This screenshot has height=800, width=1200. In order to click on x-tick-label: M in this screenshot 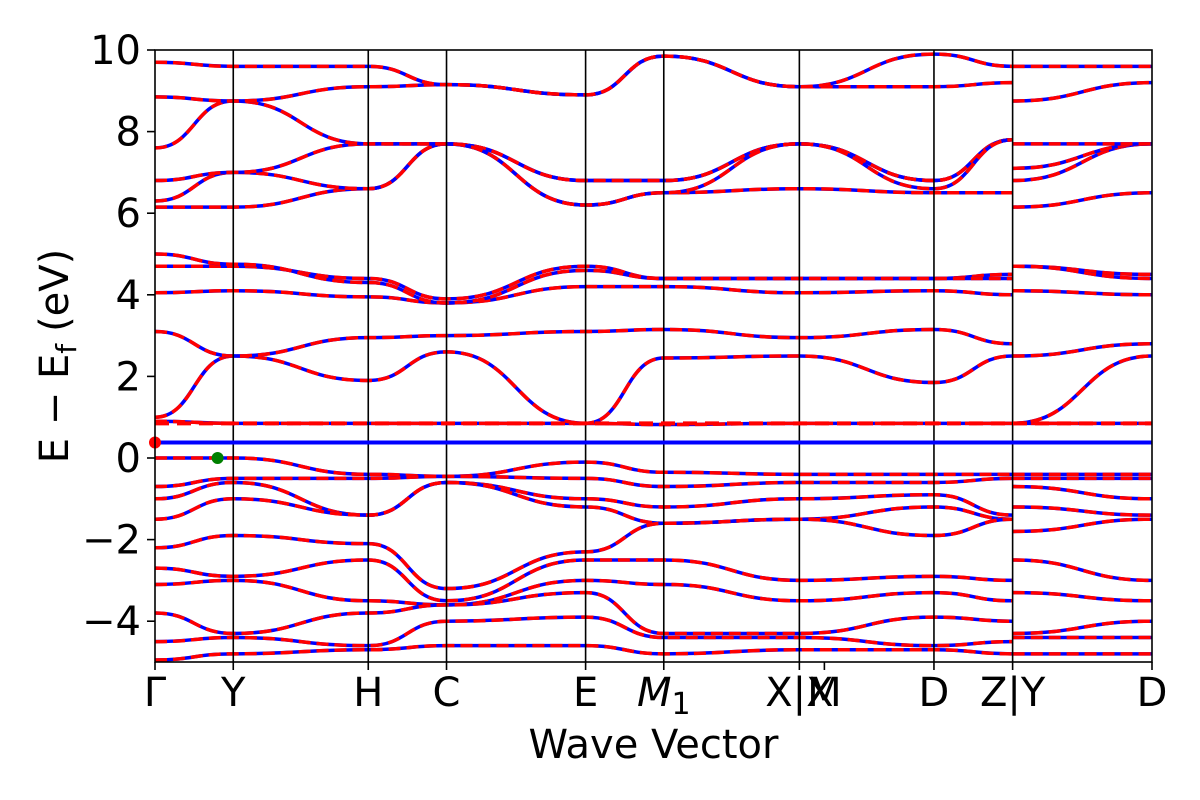, I will do `click(824, 693)`.